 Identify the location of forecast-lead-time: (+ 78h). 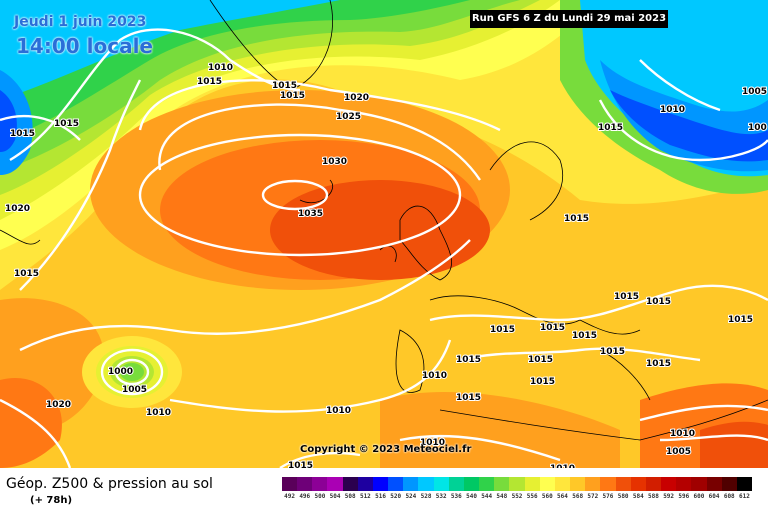
(51, 500).